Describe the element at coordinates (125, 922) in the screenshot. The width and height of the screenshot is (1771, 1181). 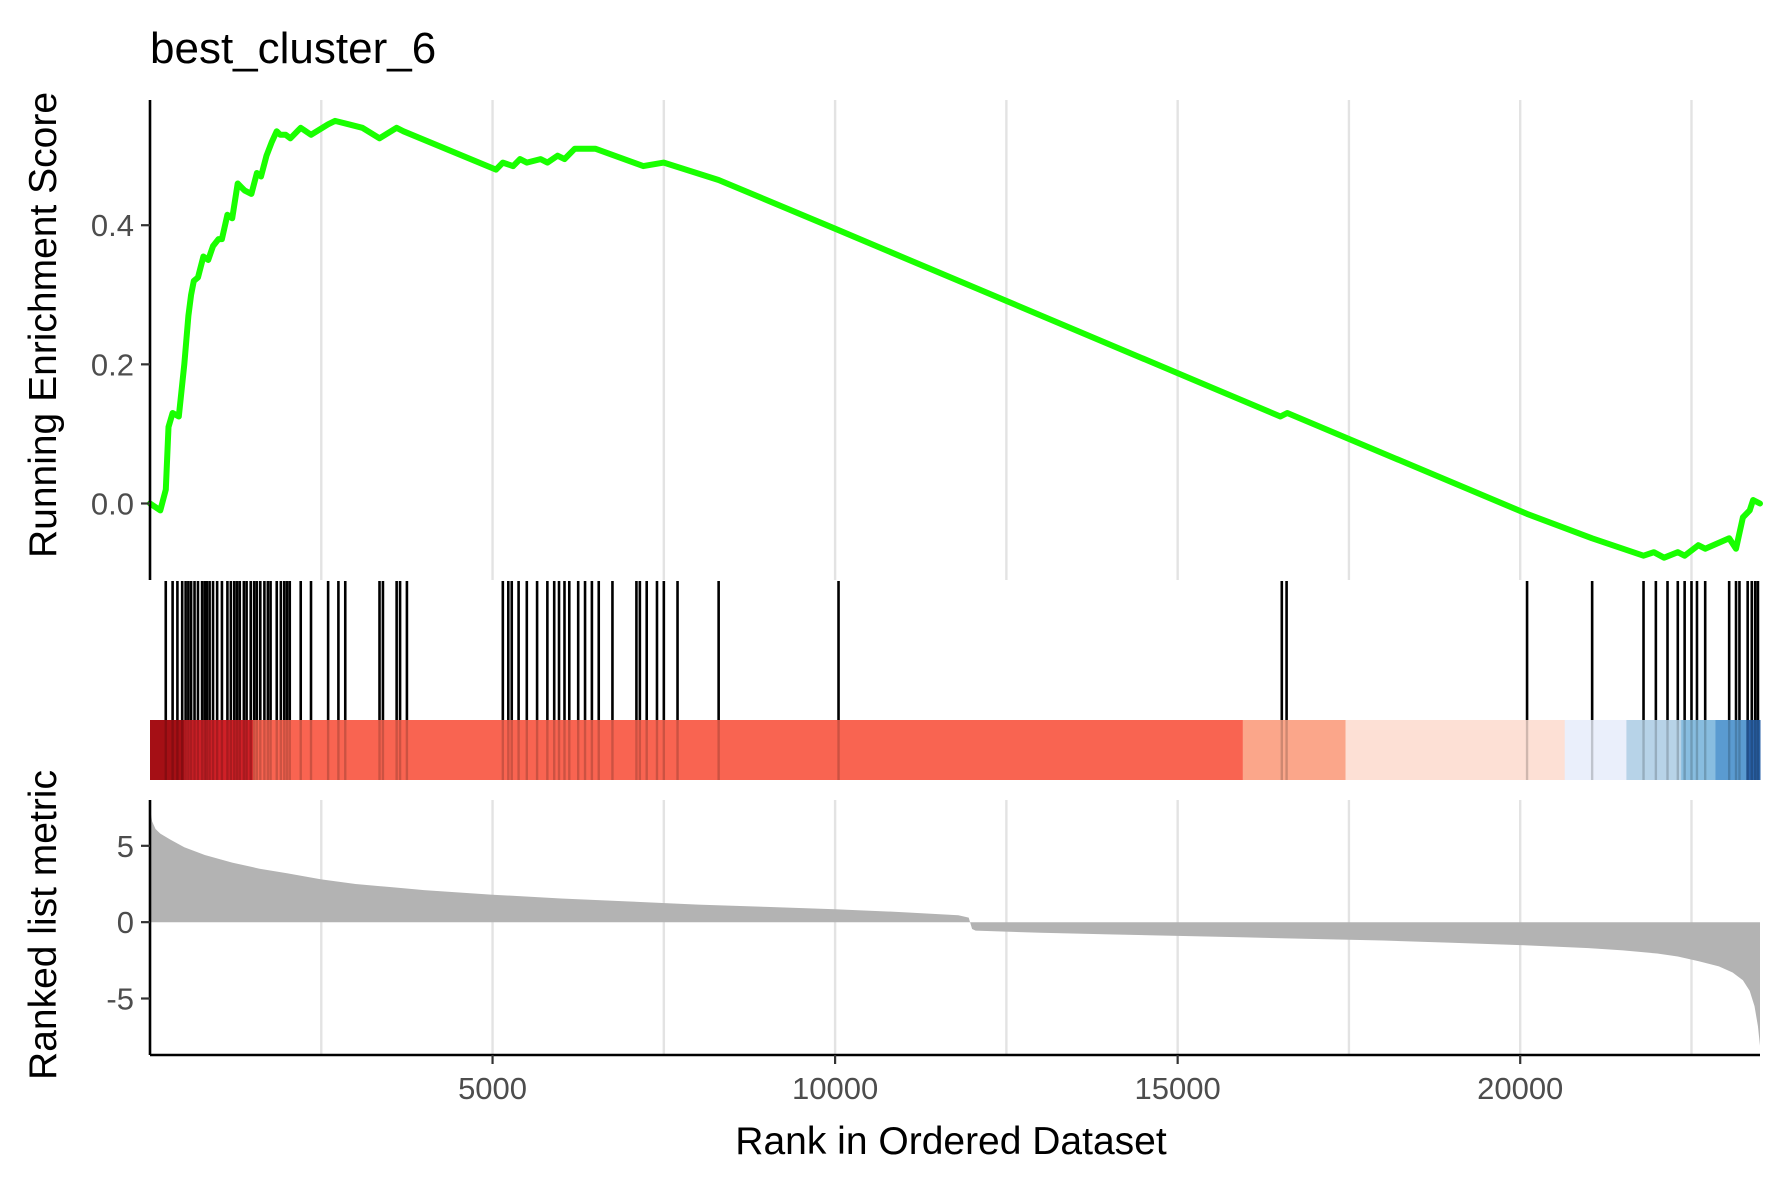
I see `y-tick-label-ranked-metric: 0` at that location.